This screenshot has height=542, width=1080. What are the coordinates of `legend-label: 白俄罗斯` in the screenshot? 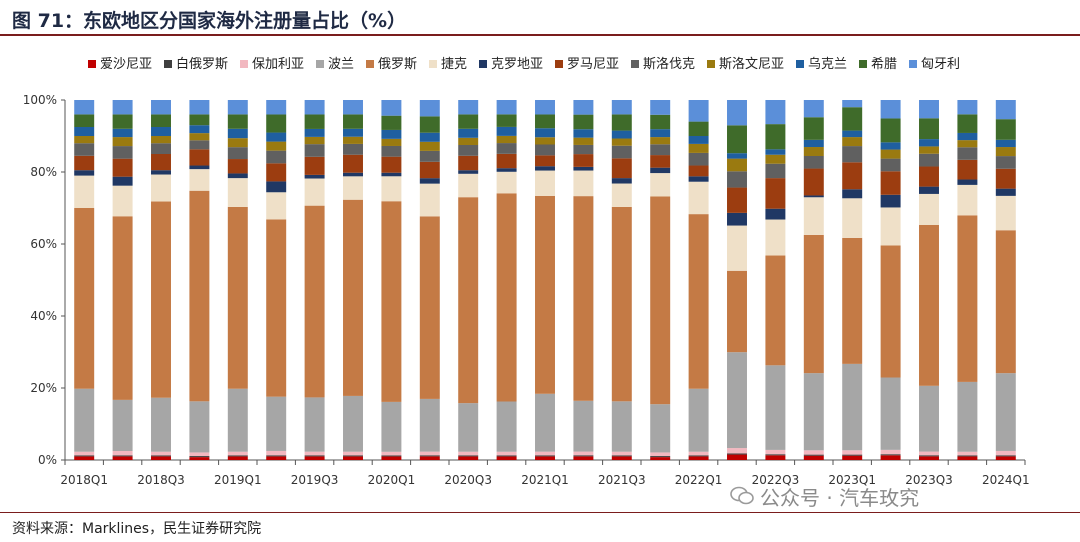 It's located at (202, 64).